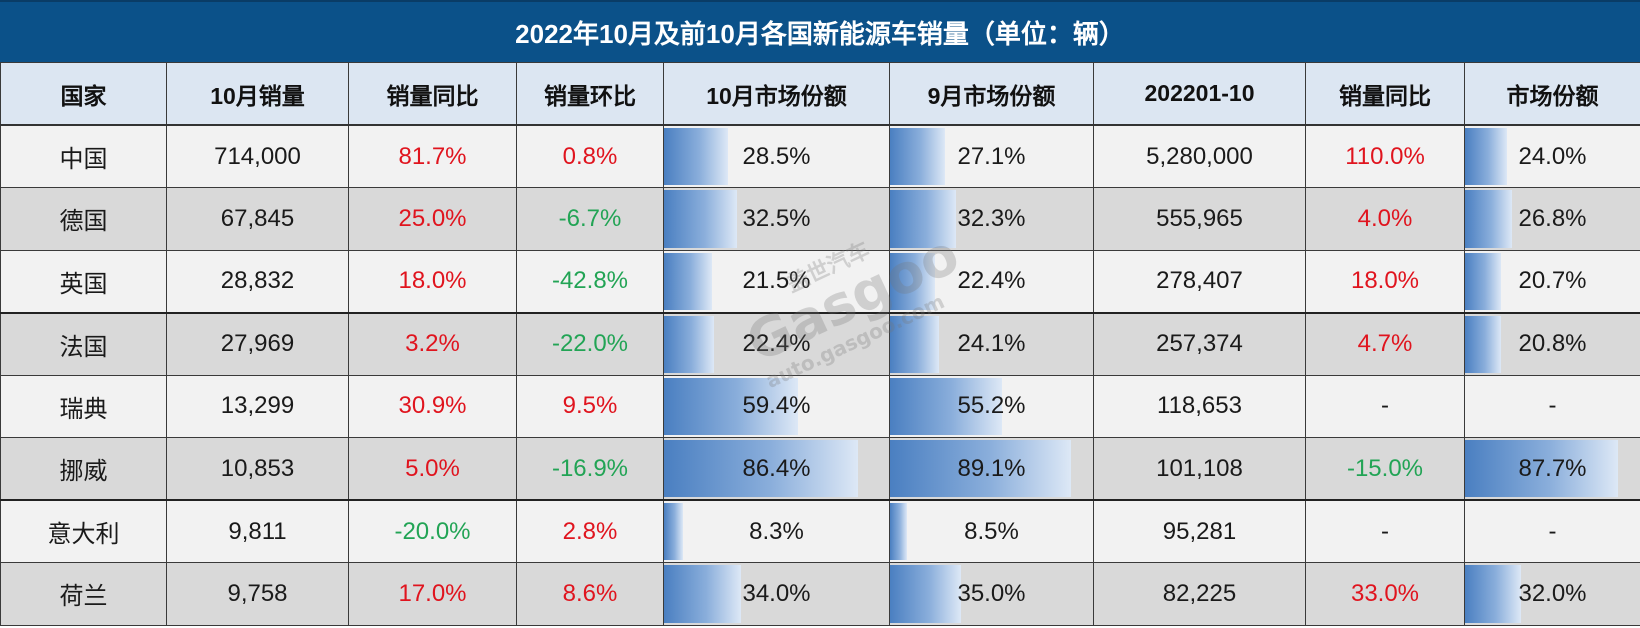  What do you see at coordinates (83, 159) in the screenshot?
I see `cell-country-value: 中国` at bounding box center [83, 159].